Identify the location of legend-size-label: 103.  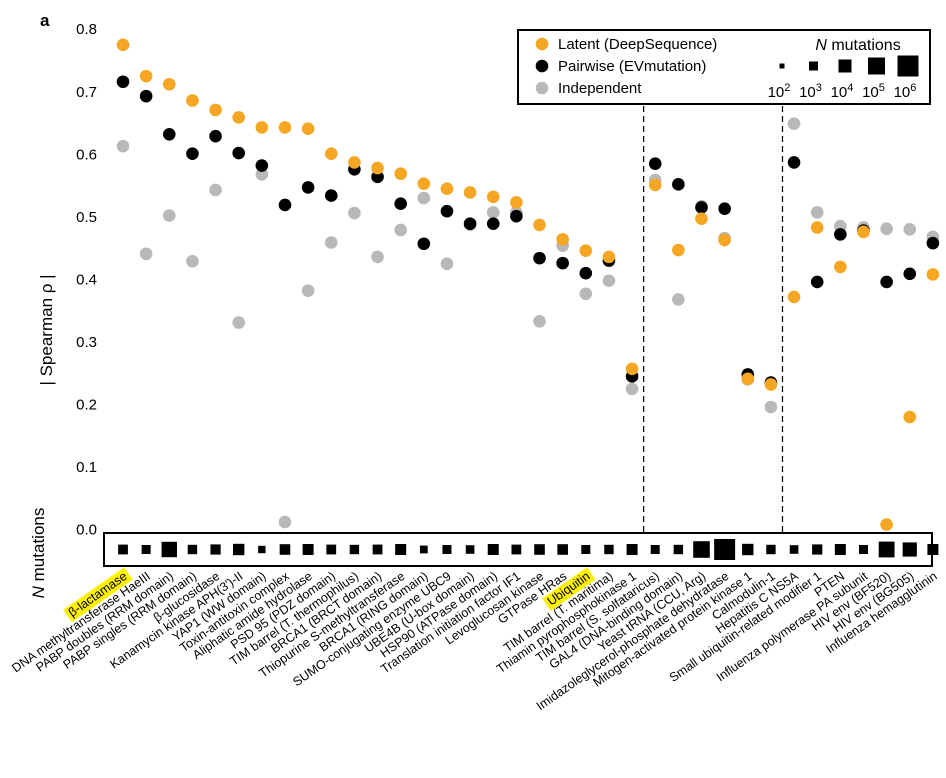
(810, 91).